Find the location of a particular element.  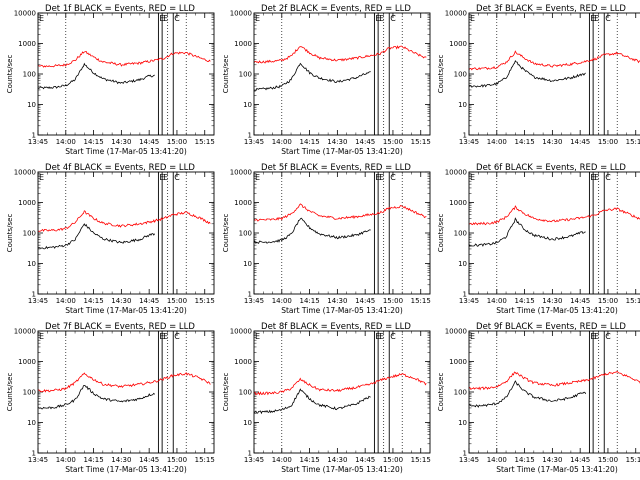

panel-title: Det 7f BLACK = Events, RED = LLD is located at coordinates (120, 327).